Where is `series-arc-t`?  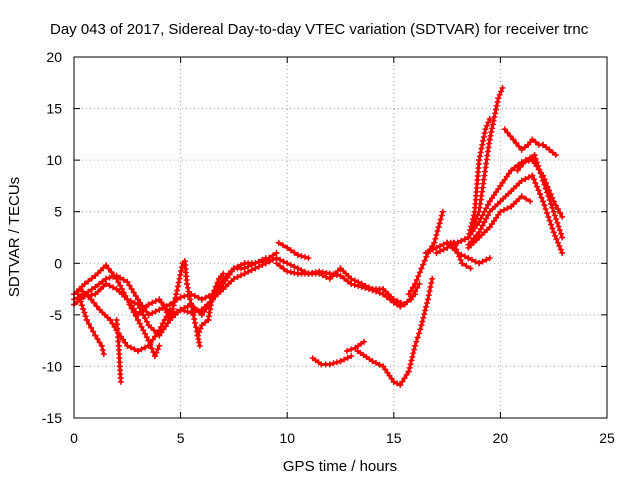
series-arc-t is located at coordinates (462, 255).